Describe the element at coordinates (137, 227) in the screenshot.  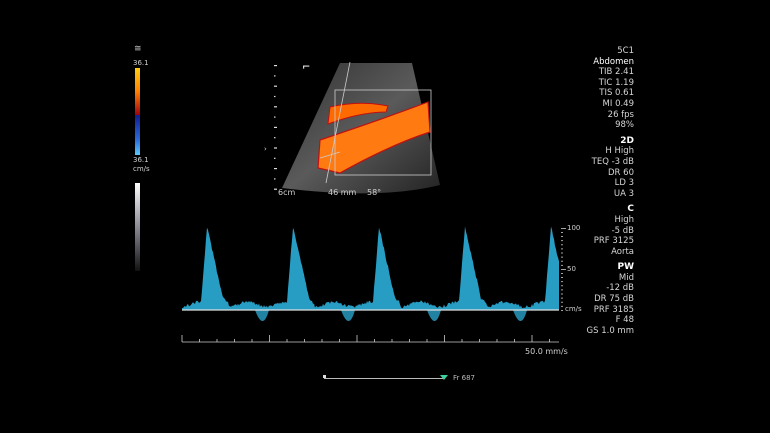
I see `grayscale-bar` at that location.